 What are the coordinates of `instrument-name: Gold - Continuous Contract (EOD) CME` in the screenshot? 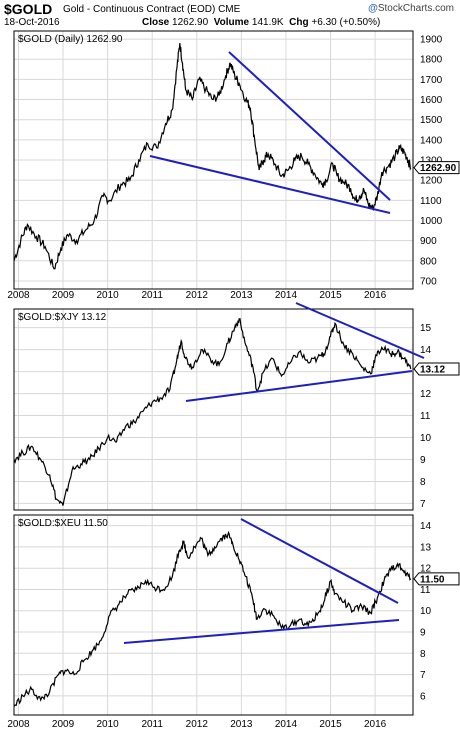 It's located at (151, 9).